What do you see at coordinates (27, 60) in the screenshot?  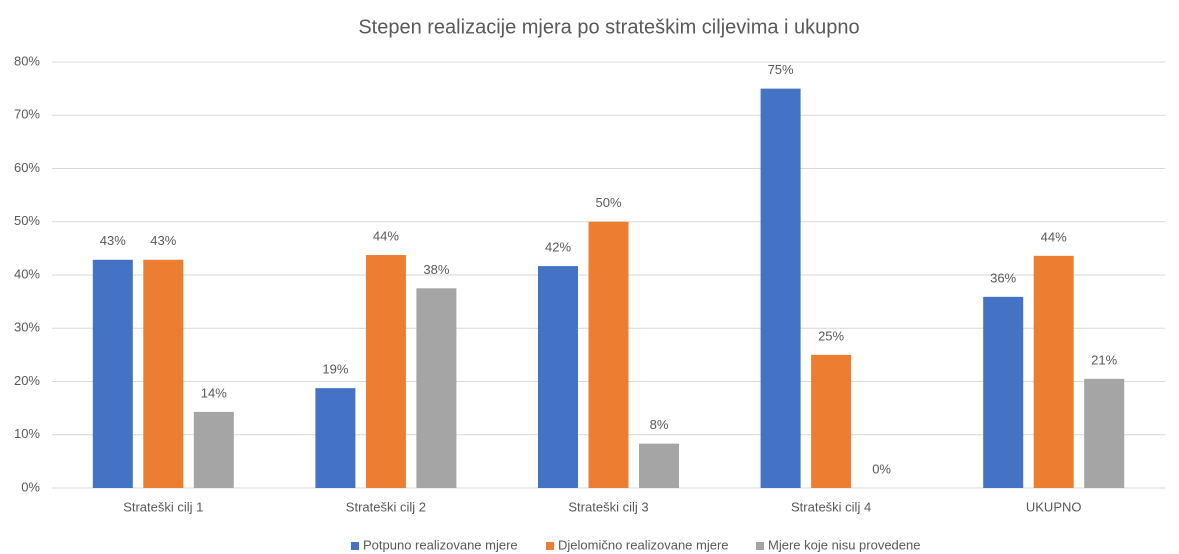 I see `y-tick-label: 80%` at bounding box center [27, 60].